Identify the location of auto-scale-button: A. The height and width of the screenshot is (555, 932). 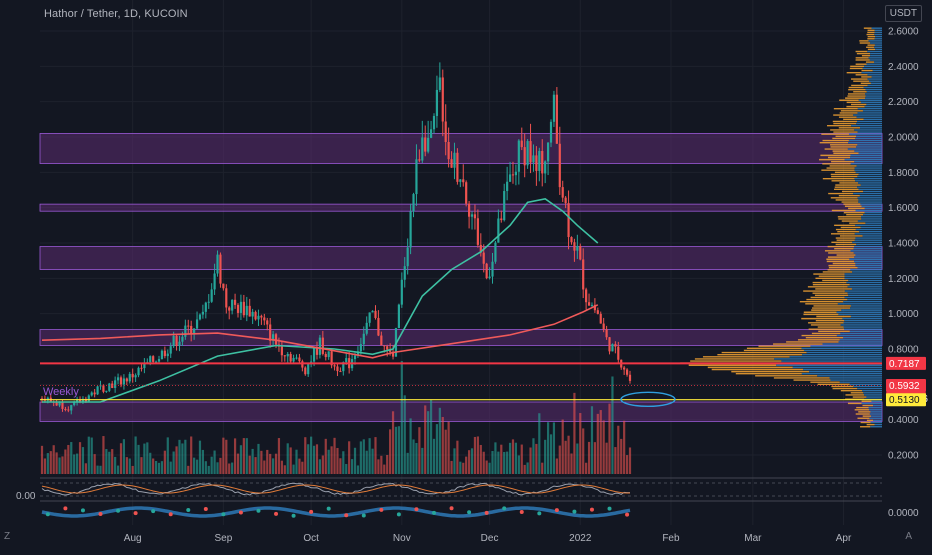
(908, 536).